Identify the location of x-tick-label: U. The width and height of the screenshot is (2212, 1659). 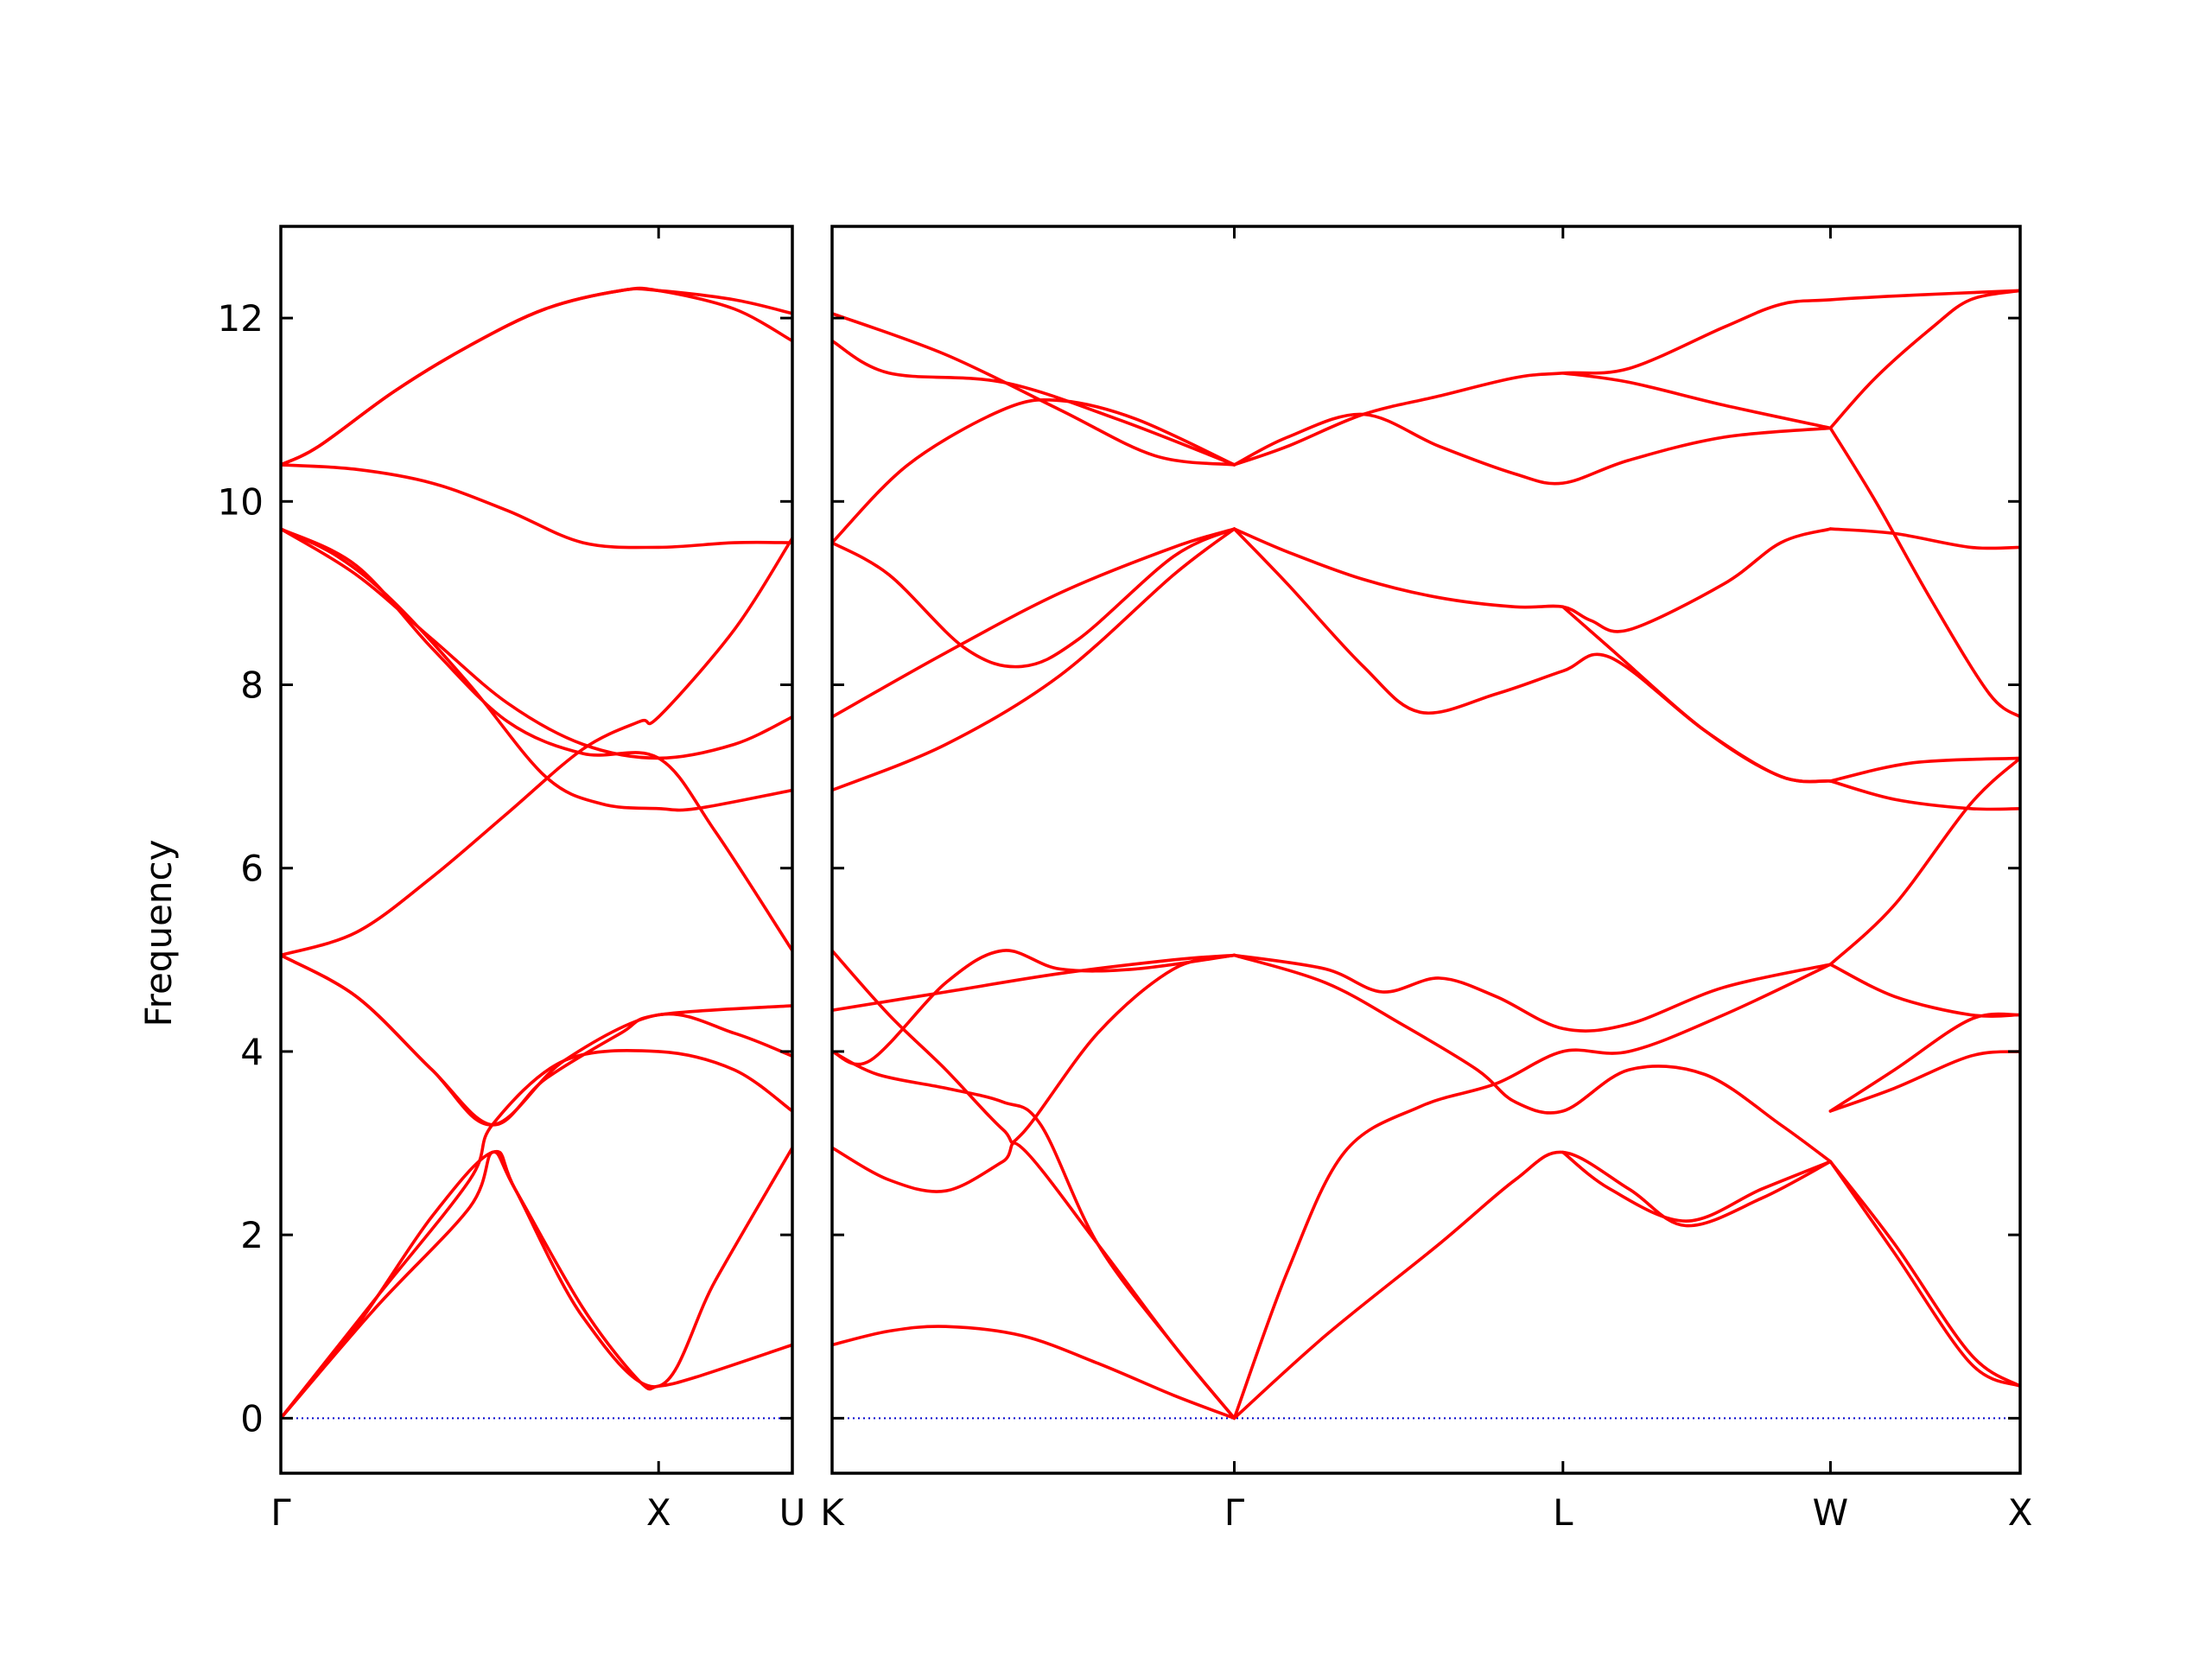
(792, 1512).